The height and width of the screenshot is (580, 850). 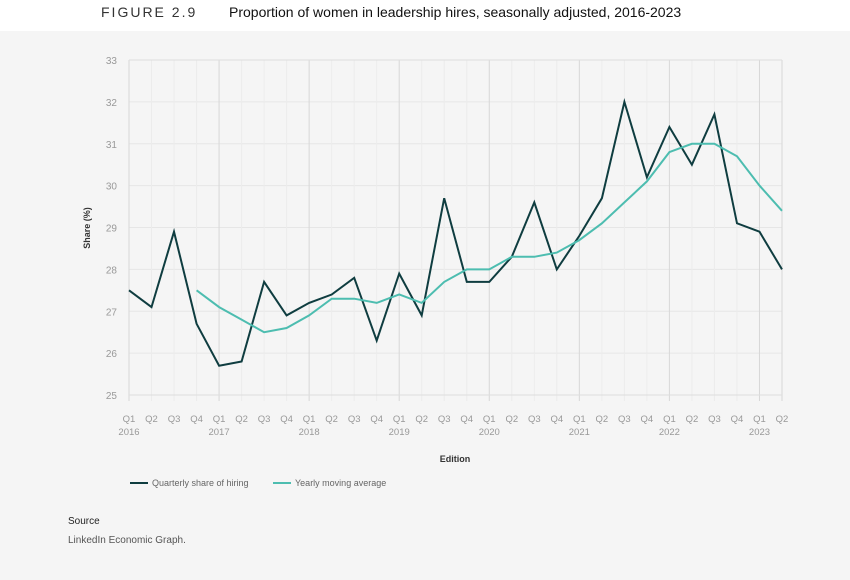 What do you see at coordinates (84, 521) in the screenshot?
I see `source-heading: Source` at bounding box center [84, 521].